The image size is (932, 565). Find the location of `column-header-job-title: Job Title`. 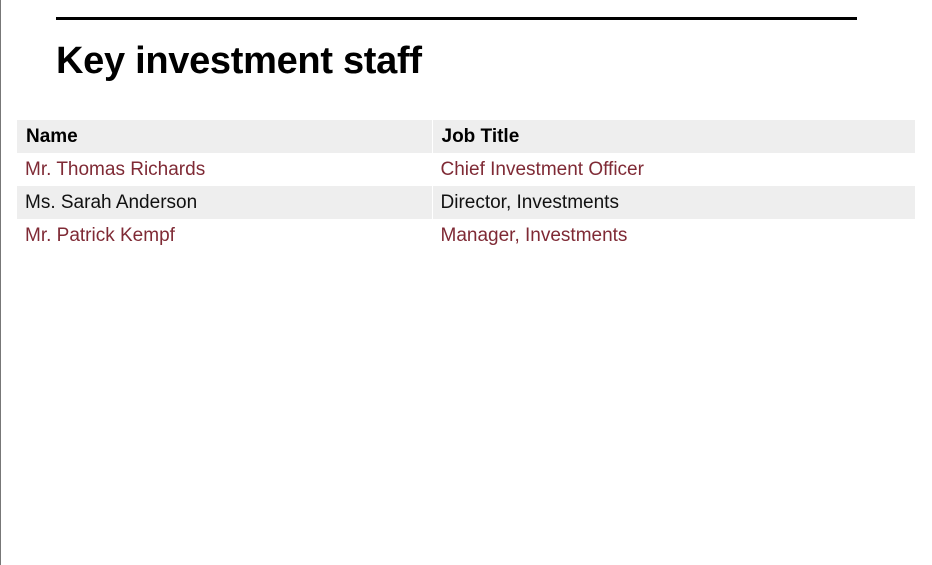

column-header-job-title: Job Title is located at coordinates (673, 136).